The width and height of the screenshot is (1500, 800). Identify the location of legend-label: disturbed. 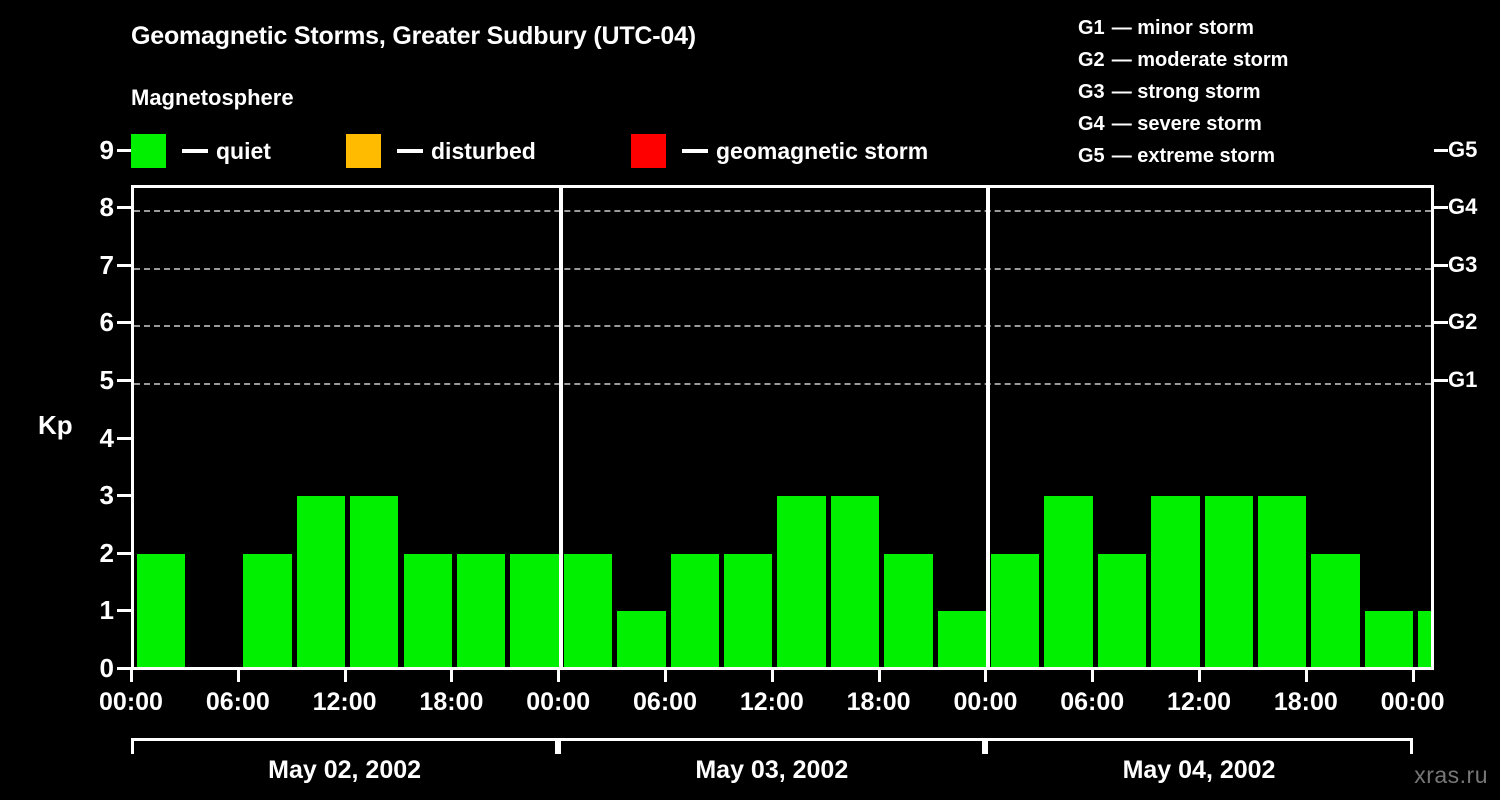
(483, 150).